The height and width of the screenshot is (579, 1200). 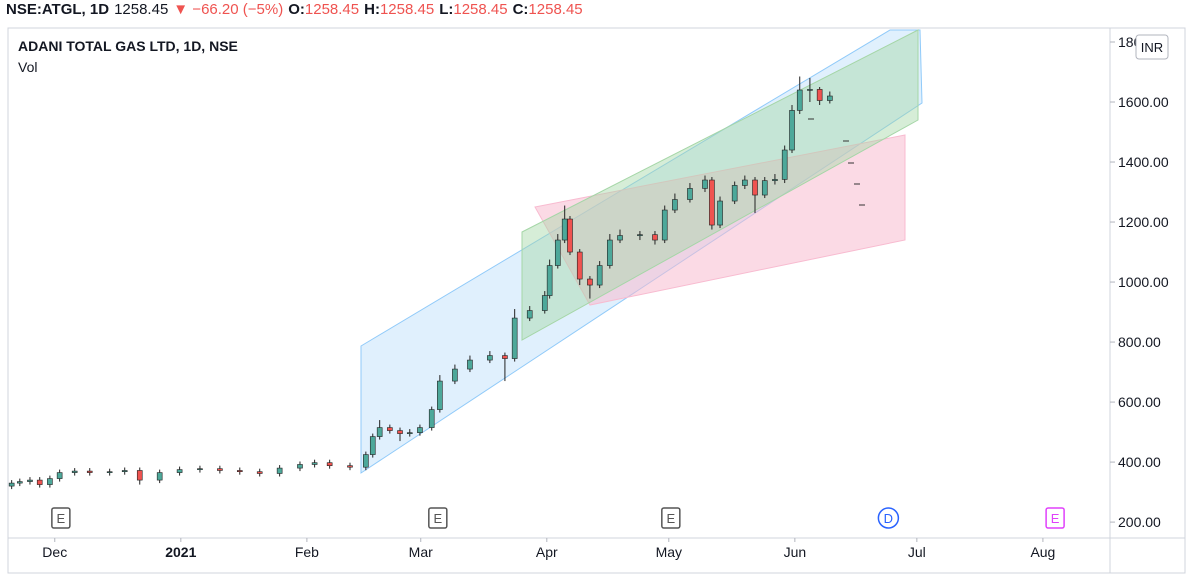 What do you see at coordinates (917, 552) in the screenshot?
I see `x-tick-label: Jul` at bounding box center [917, 552].